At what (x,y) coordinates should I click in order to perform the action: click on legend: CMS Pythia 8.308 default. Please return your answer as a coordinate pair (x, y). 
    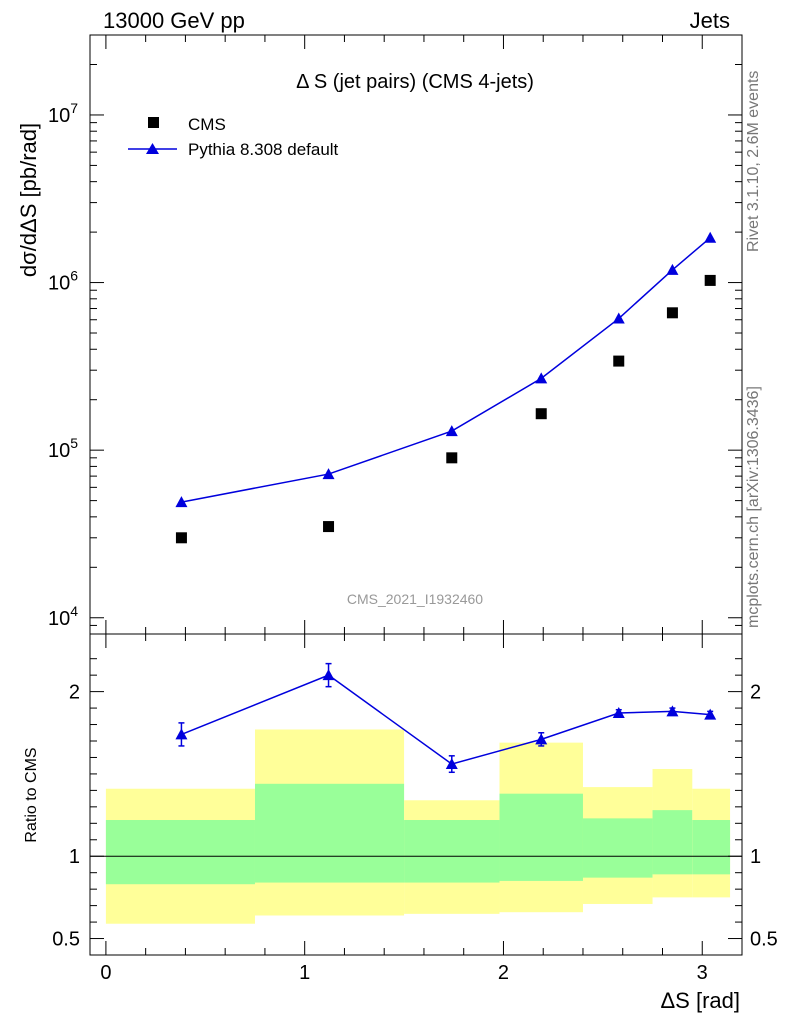
    Looking at the image, I should click on (233, 137).